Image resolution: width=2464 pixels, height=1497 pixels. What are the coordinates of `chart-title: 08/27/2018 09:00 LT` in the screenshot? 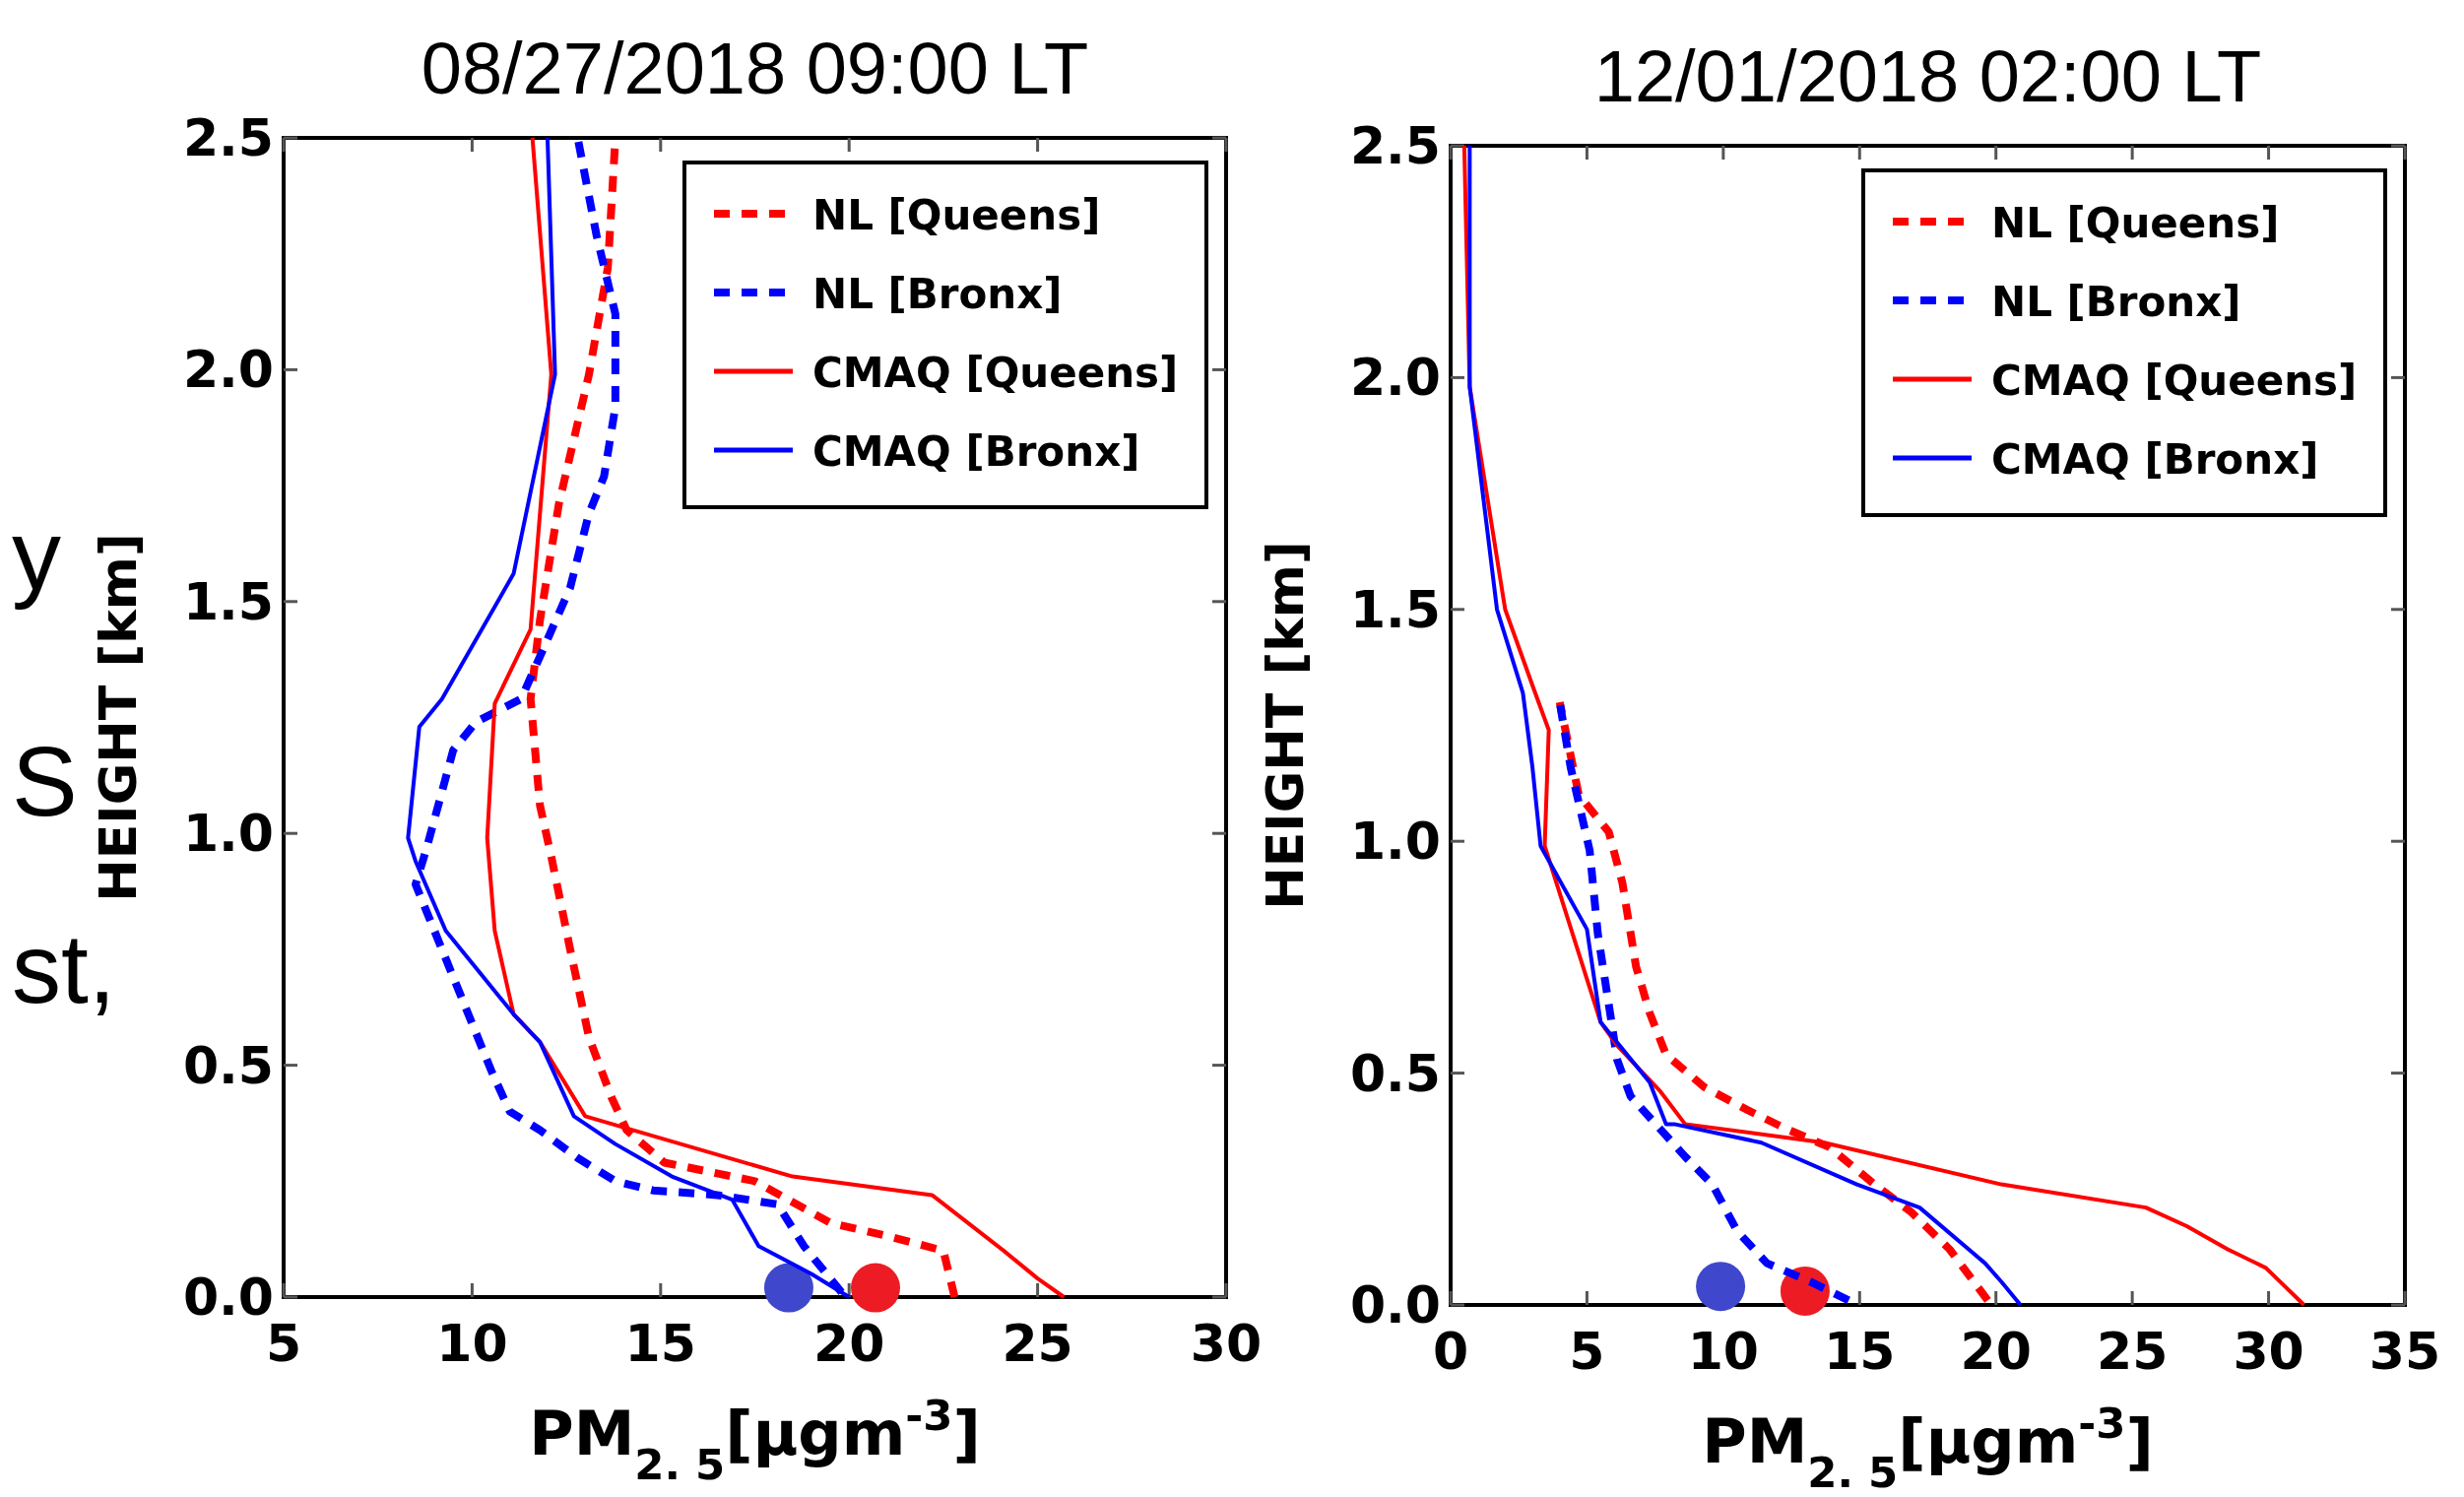 It's located at (755, 68).